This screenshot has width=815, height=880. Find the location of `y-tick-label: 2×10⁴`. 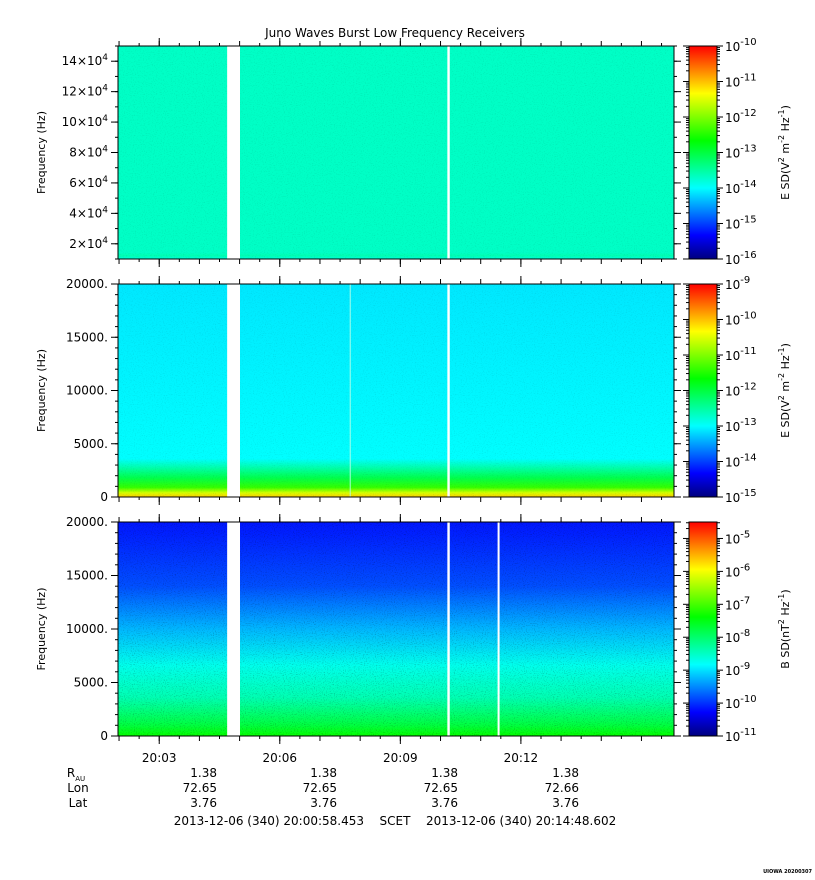

y-tick-label: 2×10⁴ is located at coordinates (88, 243).